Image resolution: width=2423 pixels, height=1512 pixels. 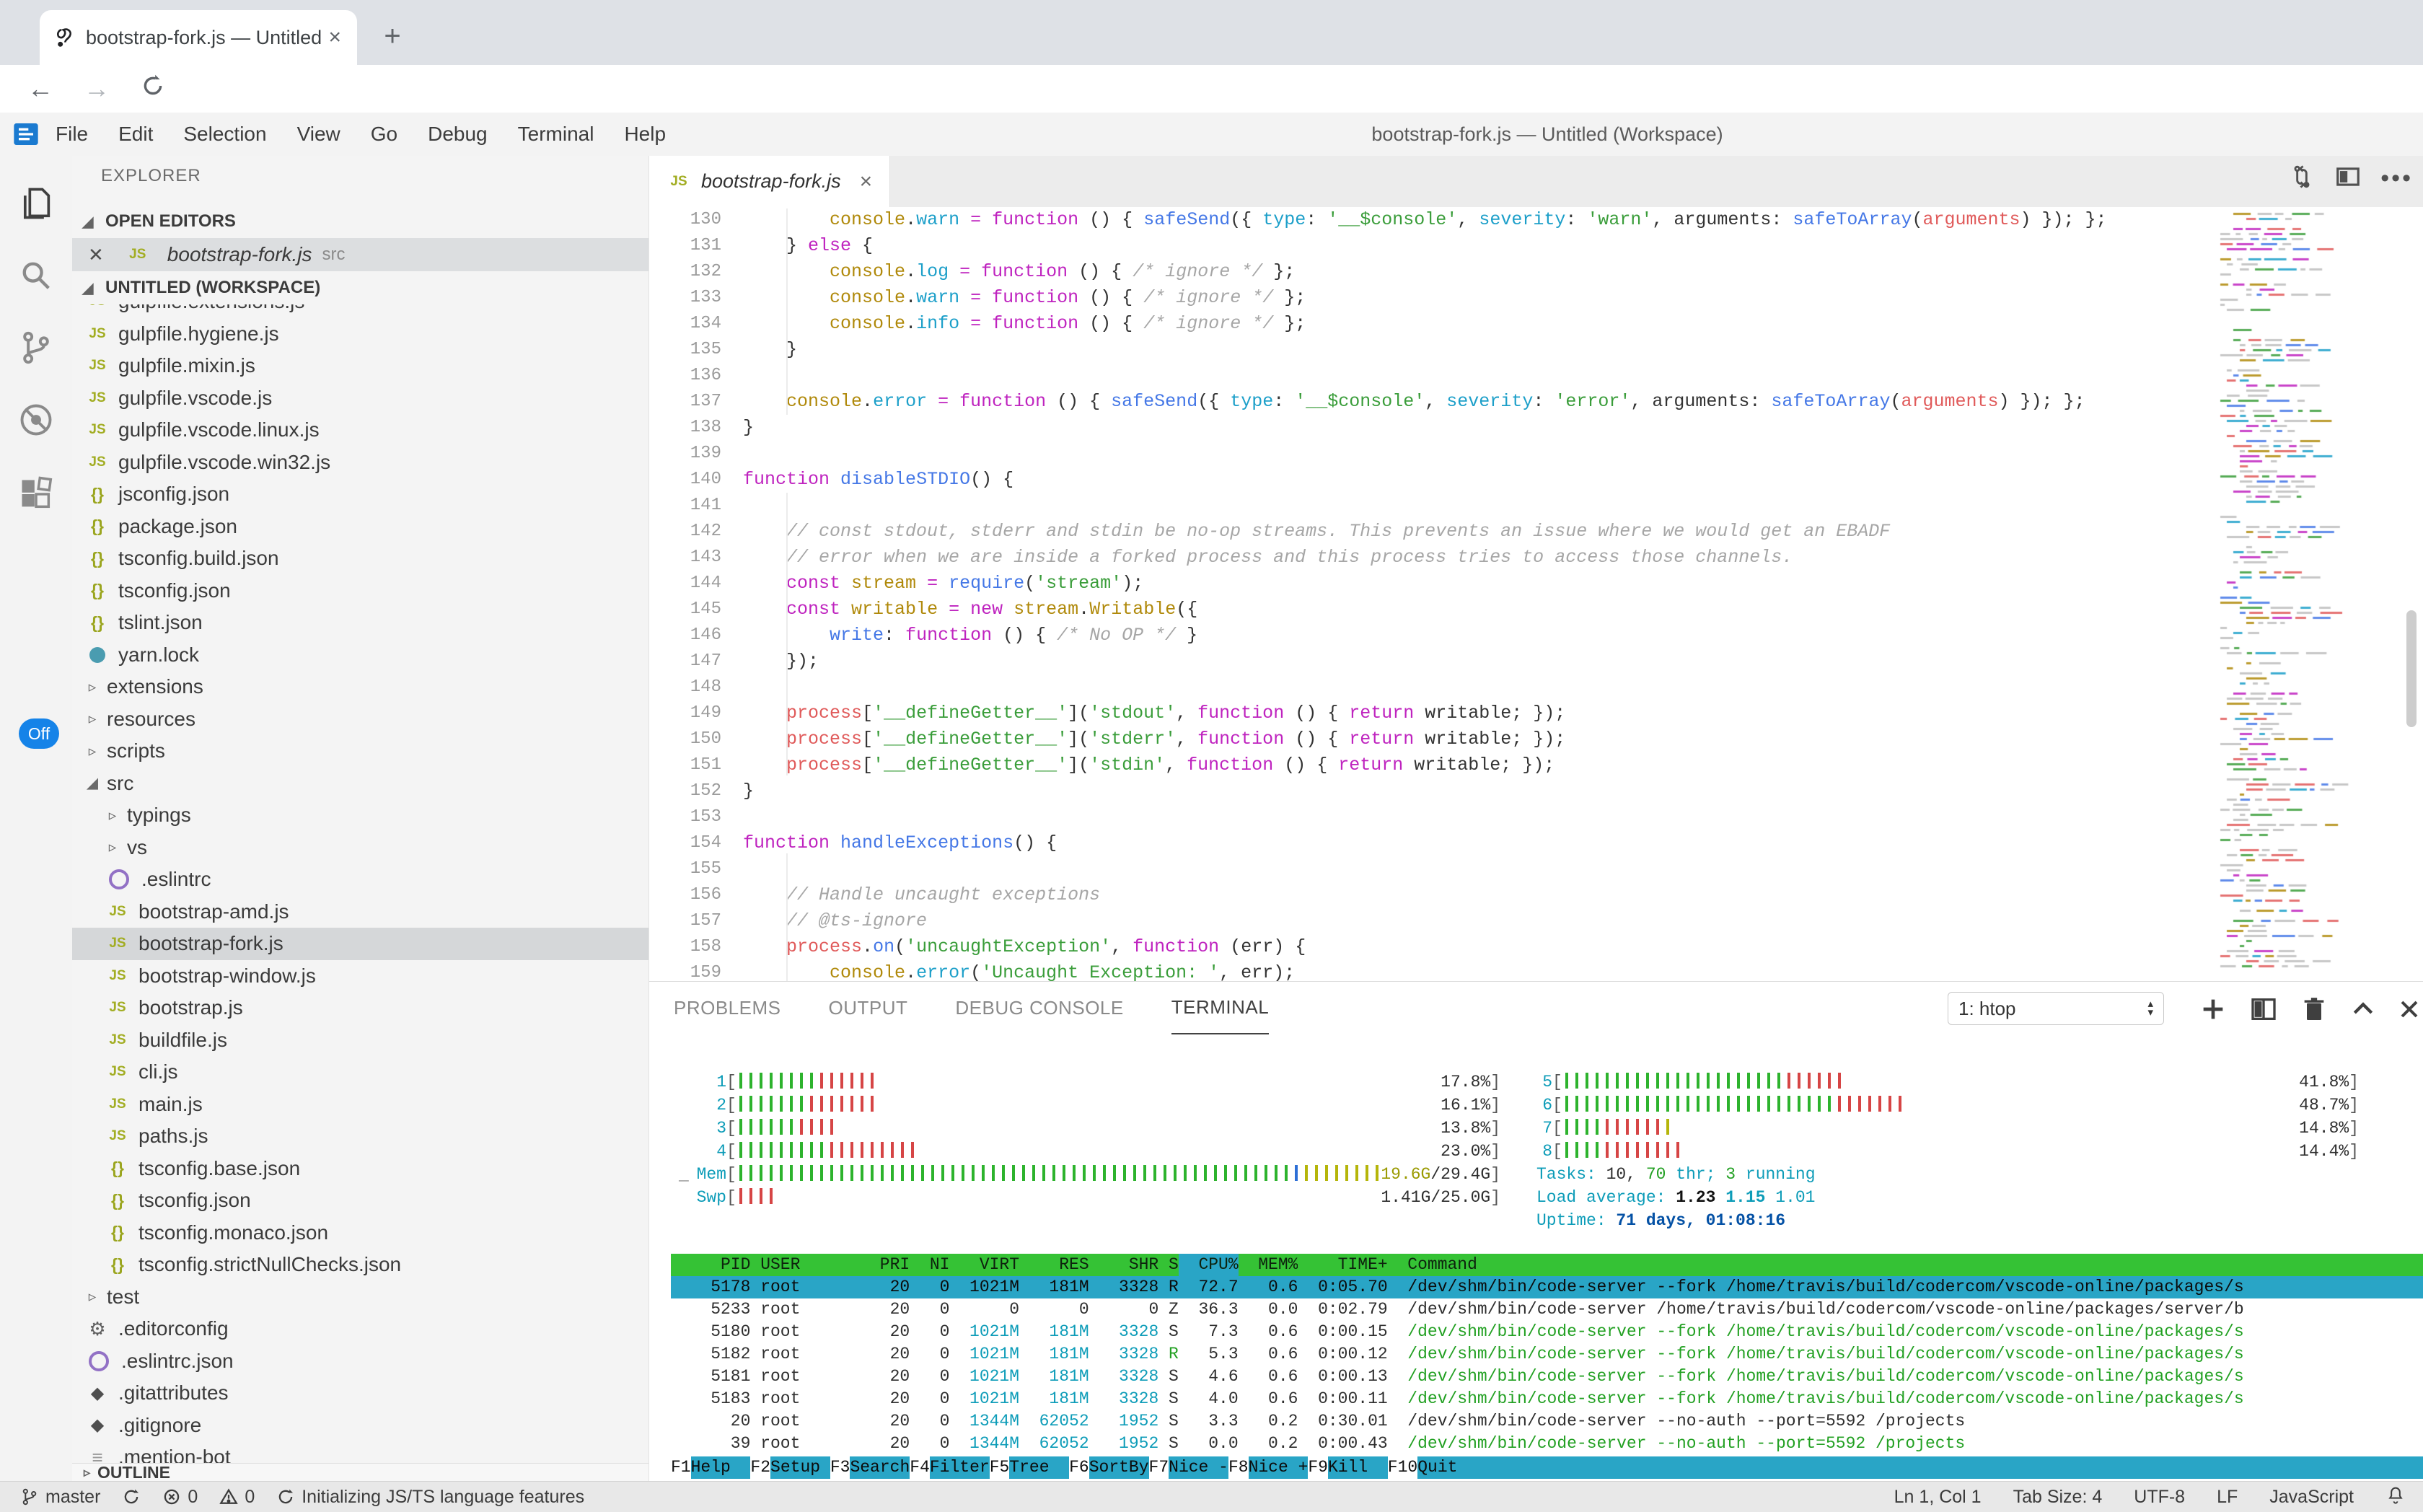 I want to click on language-status-item: Initializing JS/TS language features, so click(x=430, y=1498).